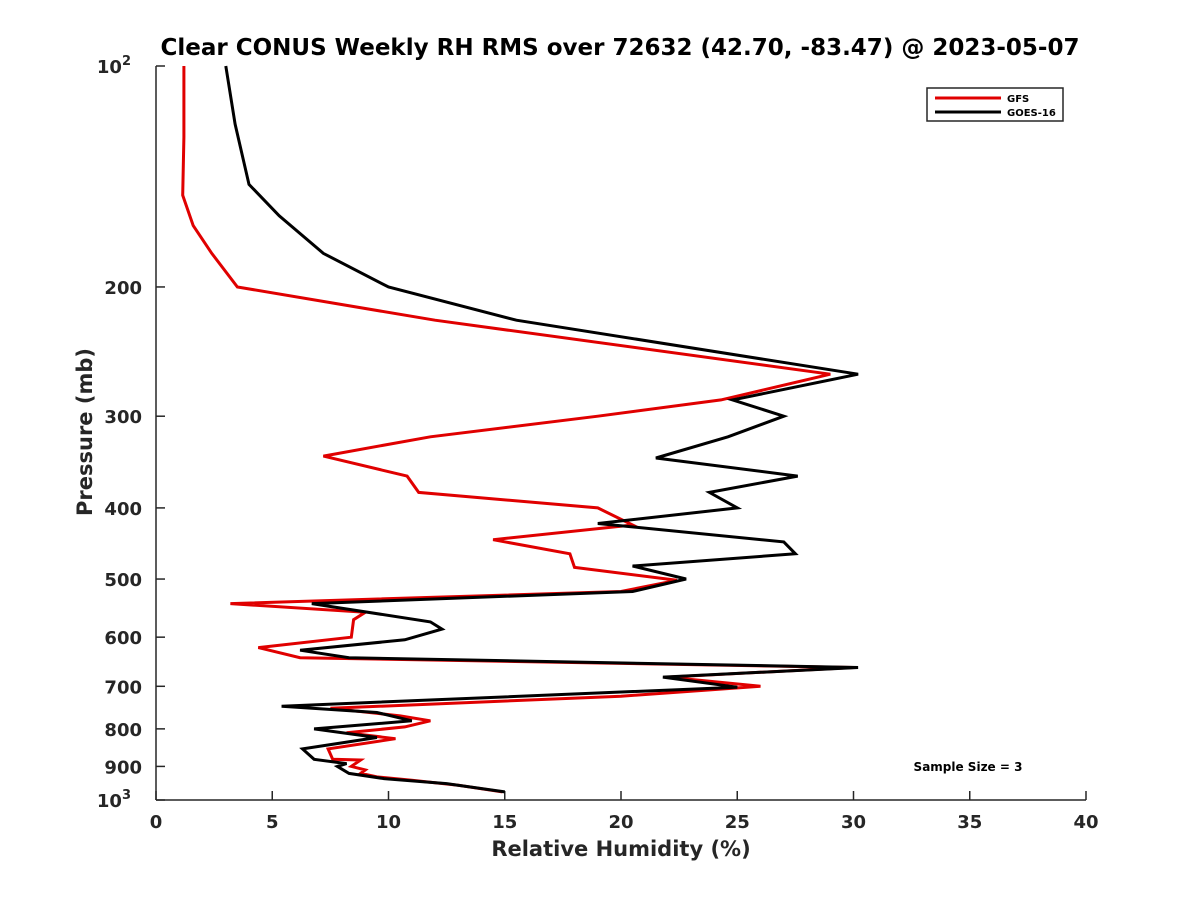 This screenshot has width=1200, height=900. Describe the element at coordinates (123, 687) in the screenshot. I see `y-tick-label: 700` at that location.